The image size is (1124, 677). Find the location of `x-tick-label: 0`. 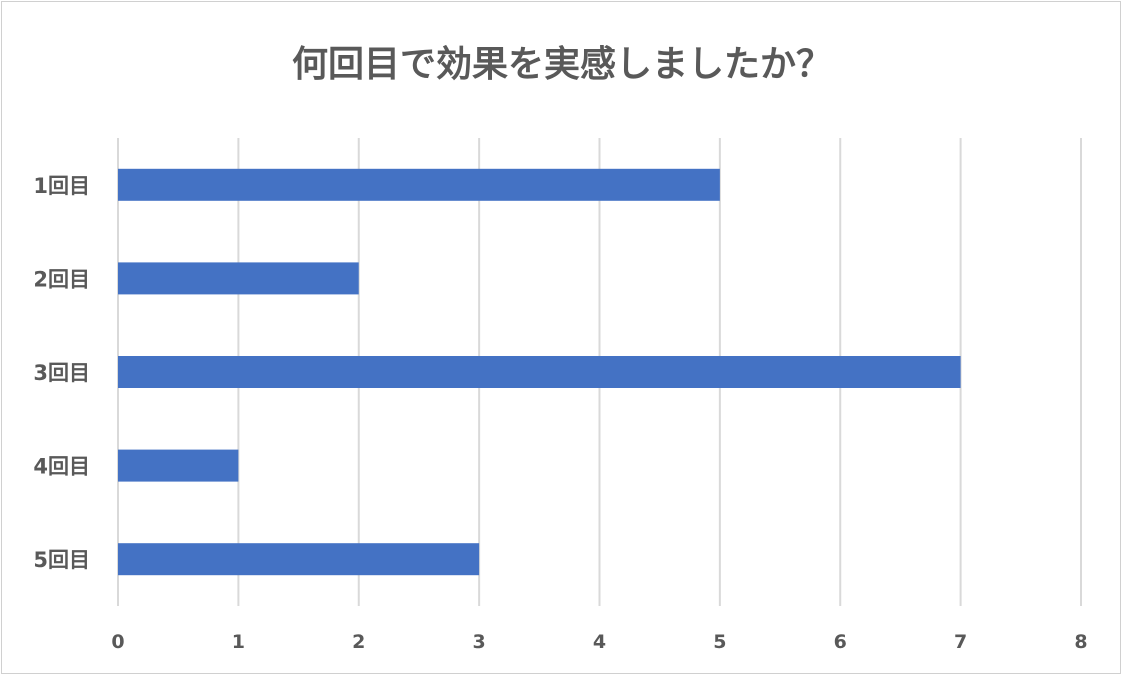

x-tick-label: 0 is located at coordinates (117, 642).